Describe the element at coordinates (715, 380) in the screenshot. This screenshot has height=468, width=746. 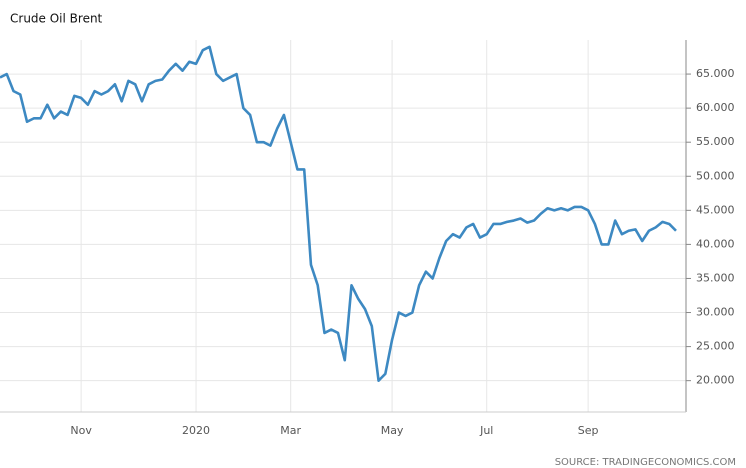
I see `y-tick-label: 20.000` at that location.